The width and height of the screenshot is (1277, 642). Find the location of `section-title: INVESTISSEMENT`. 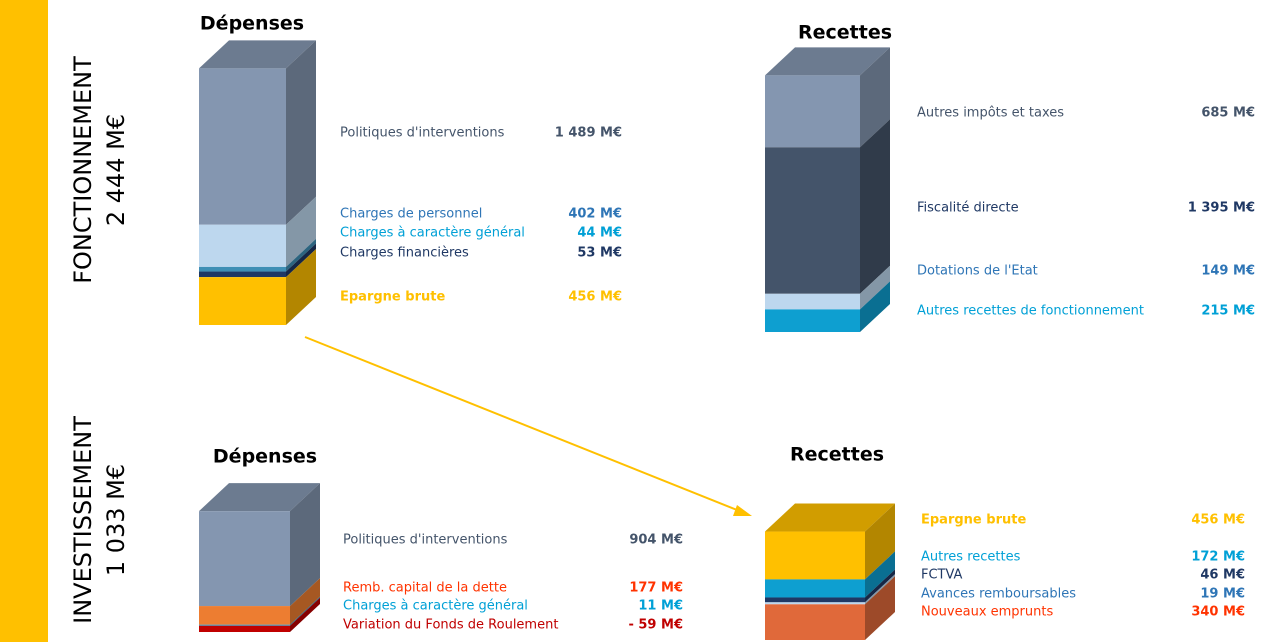

section-title: INVESTISSEMENT is located at coordinates (83, 520).